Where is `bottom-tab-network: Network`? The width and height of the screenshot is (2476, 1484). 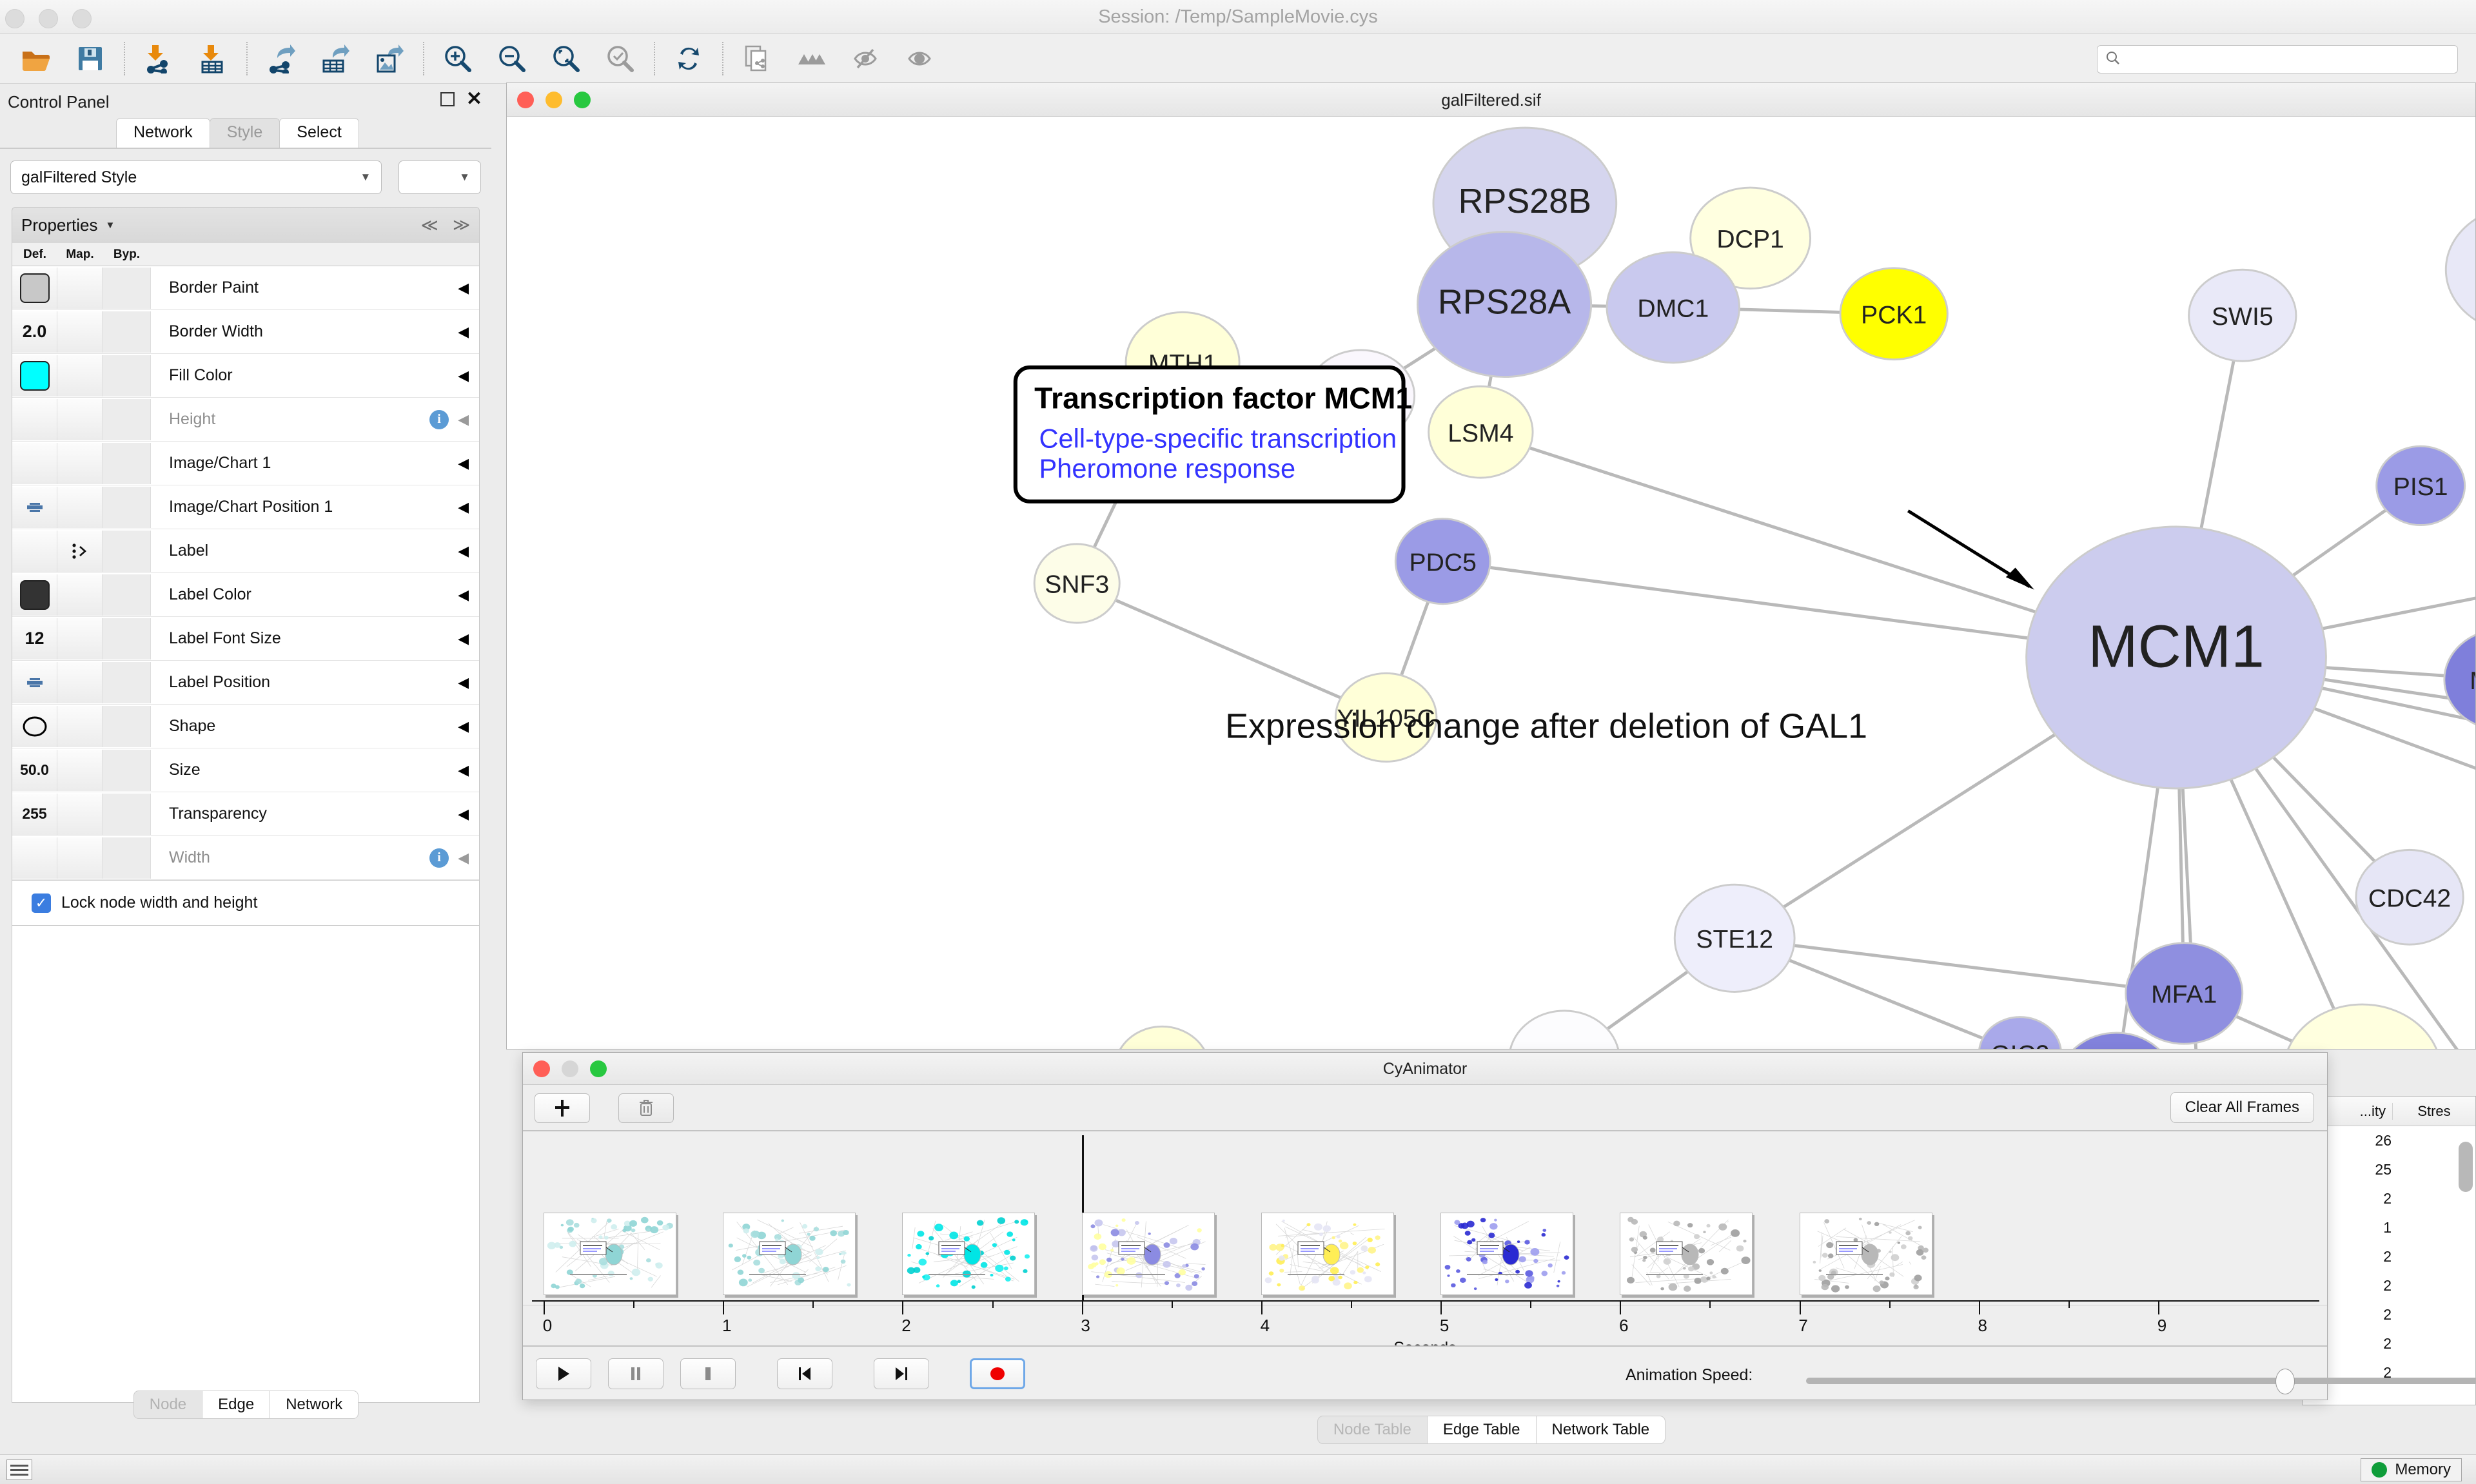
bottom-tab-network: Network is located at coordinates (314, 1405).